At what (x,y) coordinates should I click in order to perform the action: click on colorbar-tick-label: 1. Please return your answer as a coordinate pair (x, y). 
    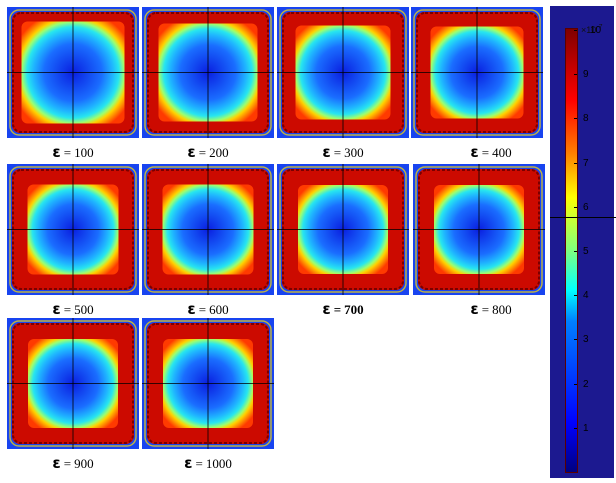
    Looking at the image, I should click on (586, 428).